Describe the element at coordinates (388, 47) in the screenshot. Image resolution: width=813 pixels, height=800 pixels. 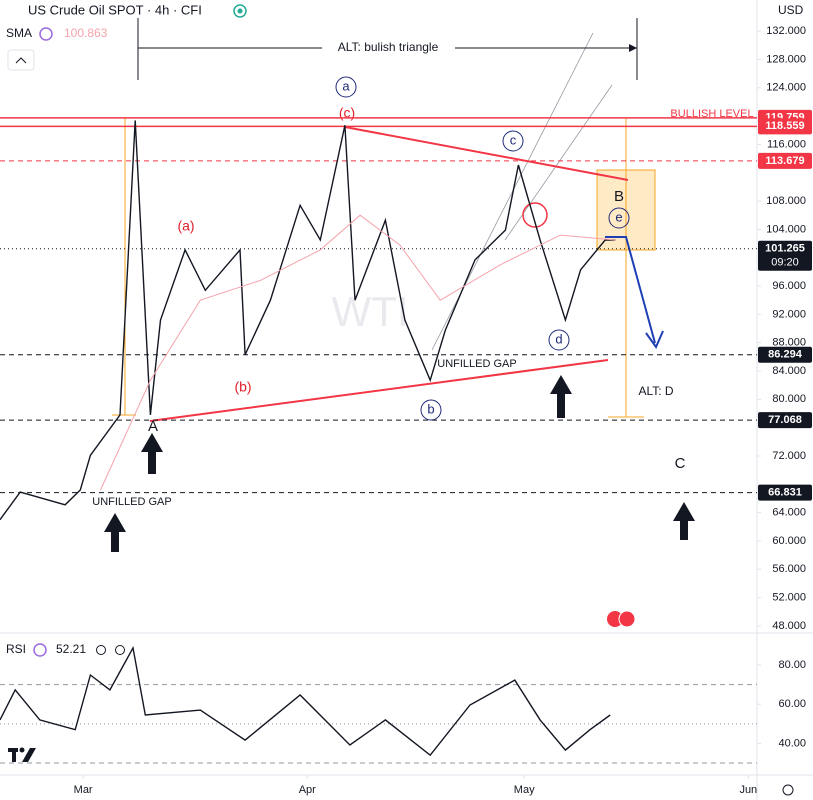
I see `annotation: ALT: bulish triangle` at that location.